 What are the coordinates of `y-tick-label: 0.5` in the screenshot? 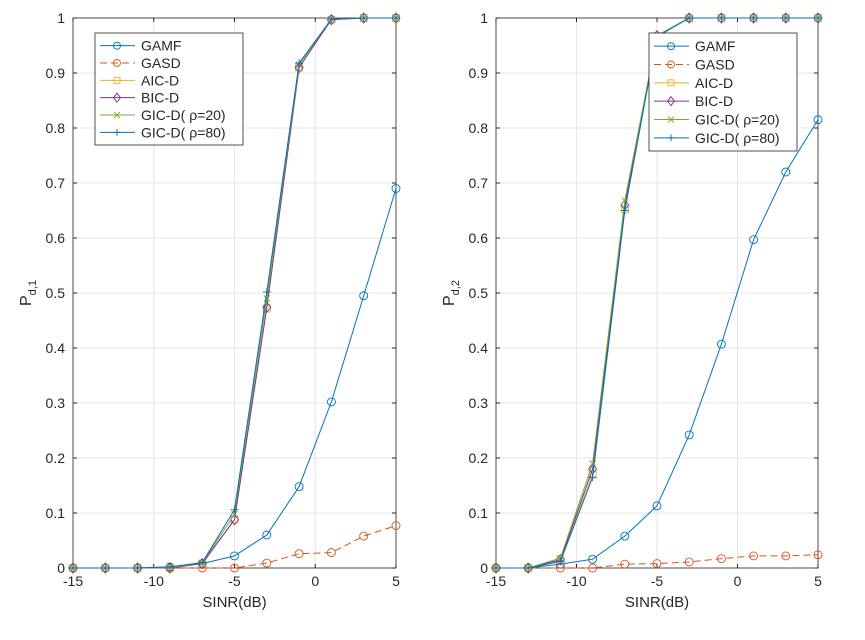 It's located at (56, 293).